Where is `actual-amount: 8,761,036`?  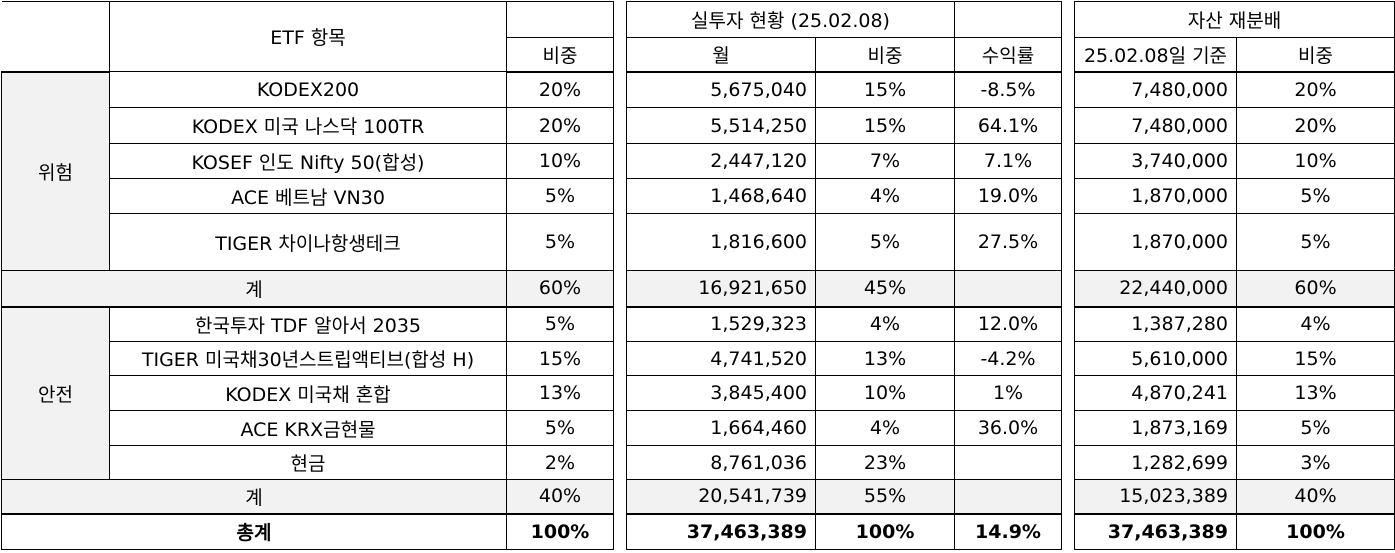
actual-amount: 8,761,036 is located at coordinates (721, 462).